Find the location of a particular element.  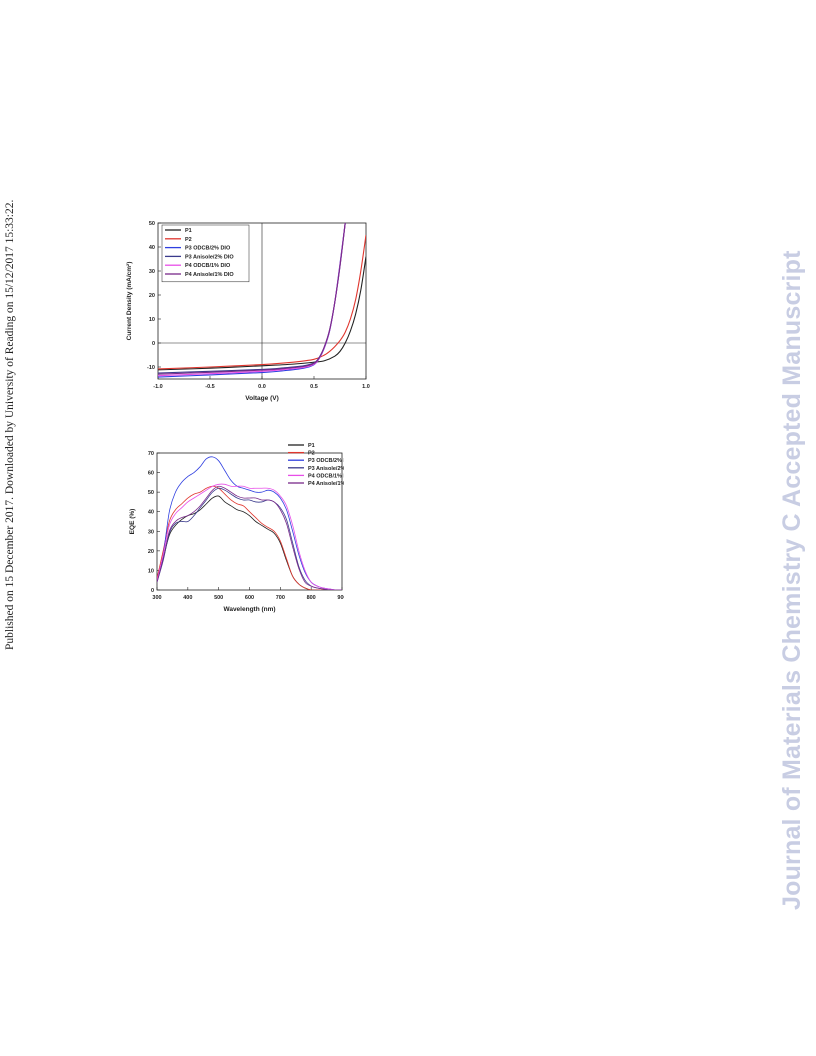

x-tick-label: 600 is located at coordinates (249, 598).